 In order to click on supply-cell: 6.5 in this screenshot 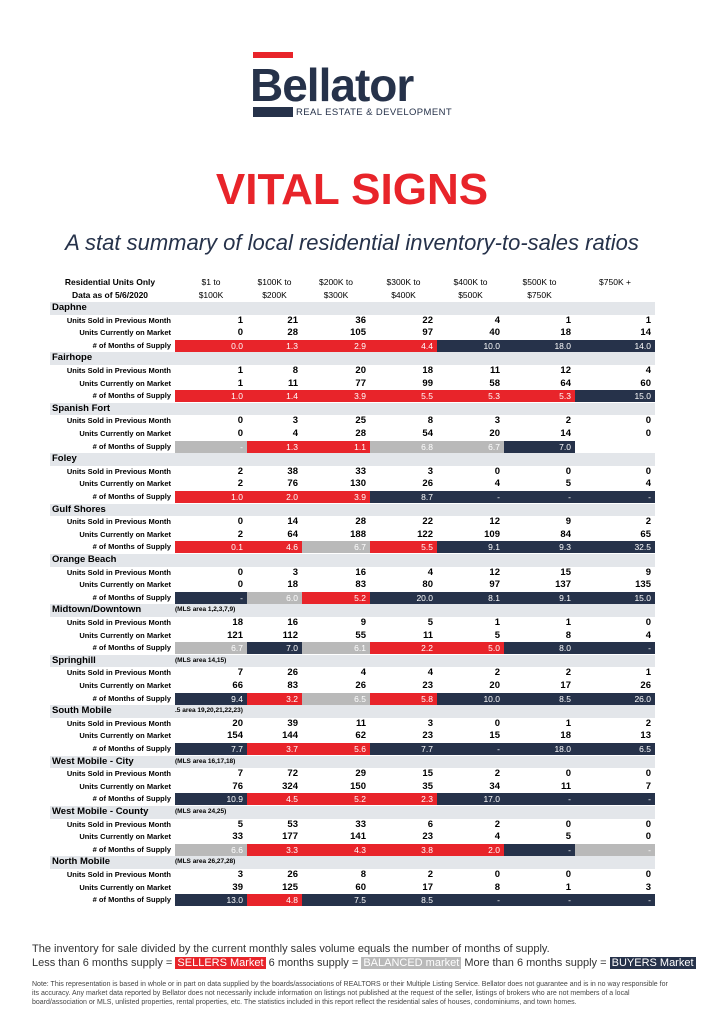, I will do `click(615, 749)`.